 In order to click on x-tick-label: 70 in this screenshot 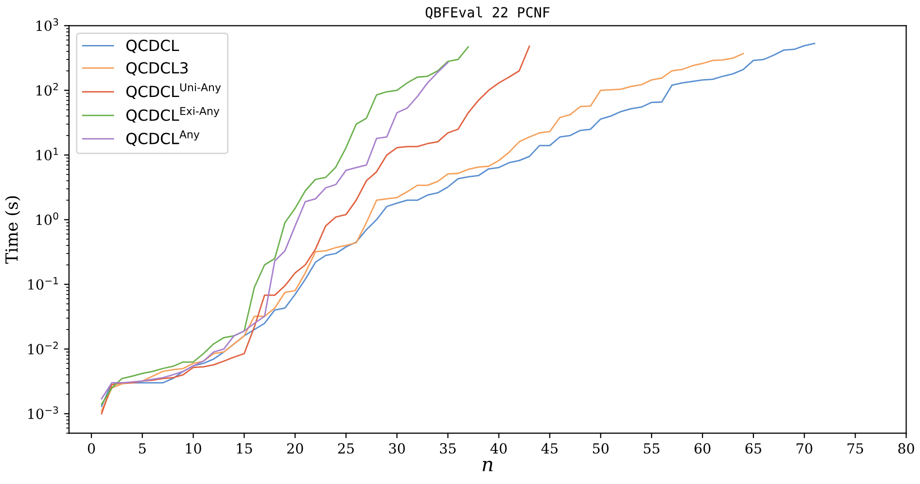, I will do `click(804, 448)`.